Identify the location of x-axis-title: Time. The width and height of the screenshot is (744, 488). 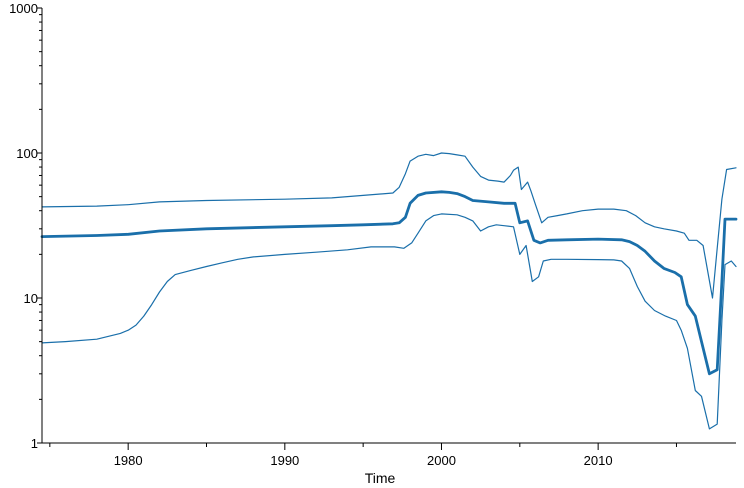
(380, 478).